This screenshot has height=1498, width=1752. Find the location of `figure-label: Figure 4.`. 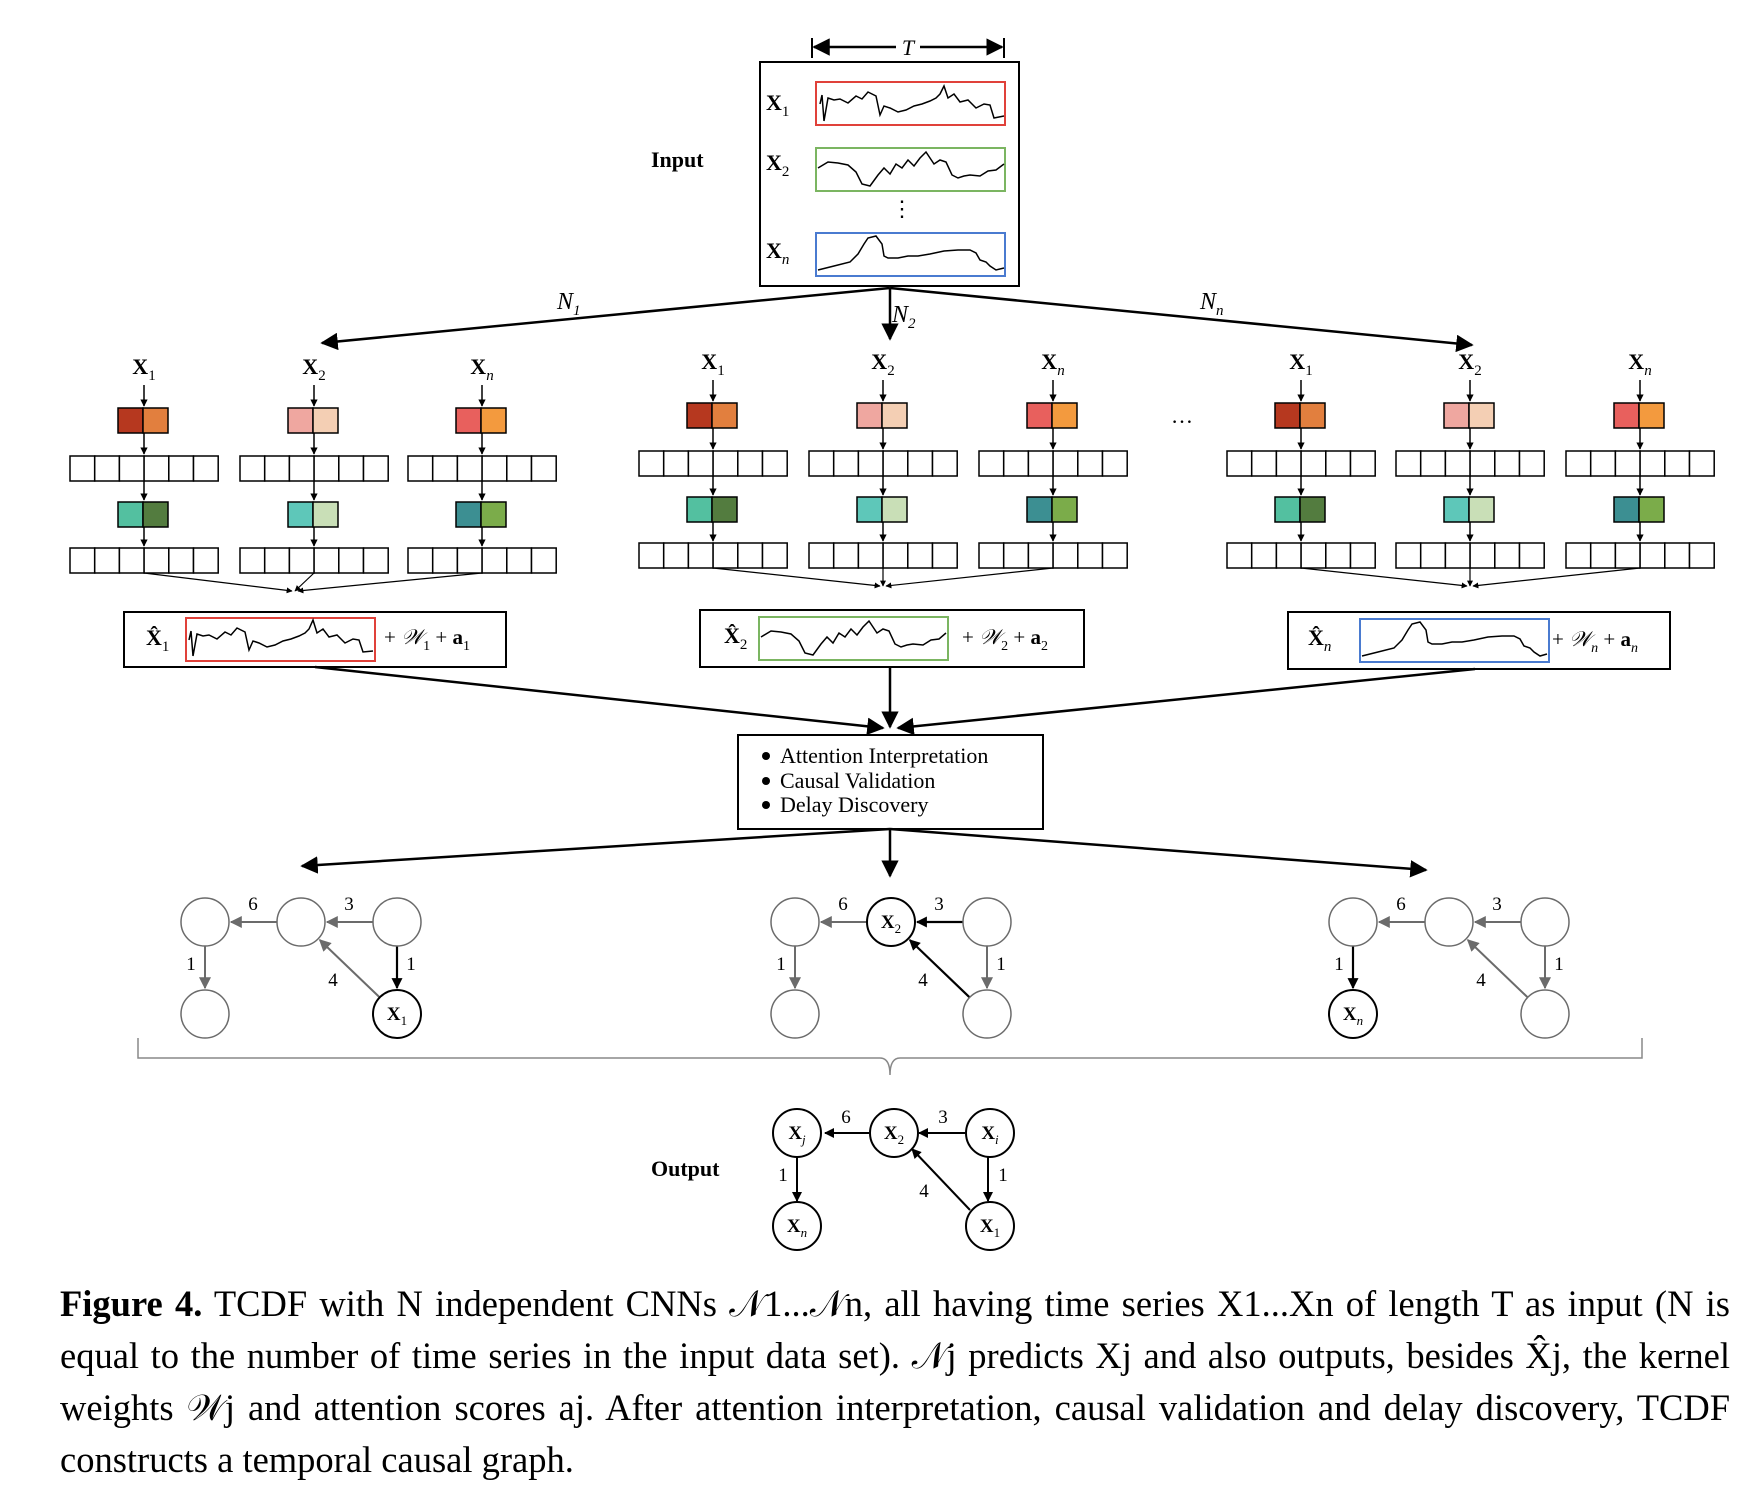

figure-label: Figure 4. is located at coordinates (131, 1303).